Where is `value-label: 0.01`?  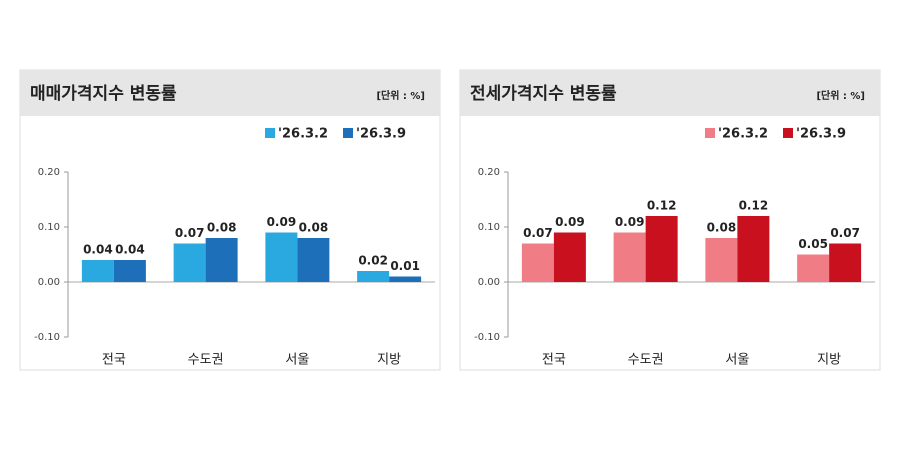 value-label: 0.01 is located at coordinates (405, 266).